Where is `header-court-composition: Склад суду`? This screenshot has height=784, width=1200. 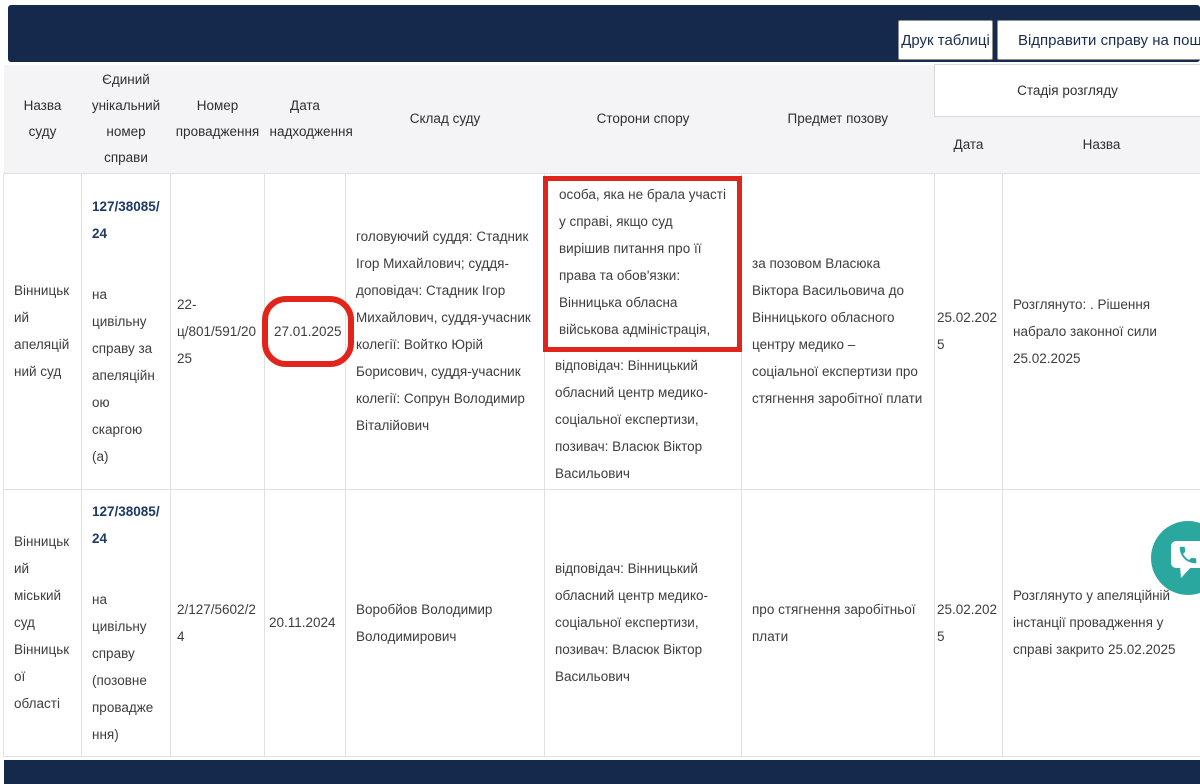 header-court-composition: Склад суду is located at coordinates (445, 119).